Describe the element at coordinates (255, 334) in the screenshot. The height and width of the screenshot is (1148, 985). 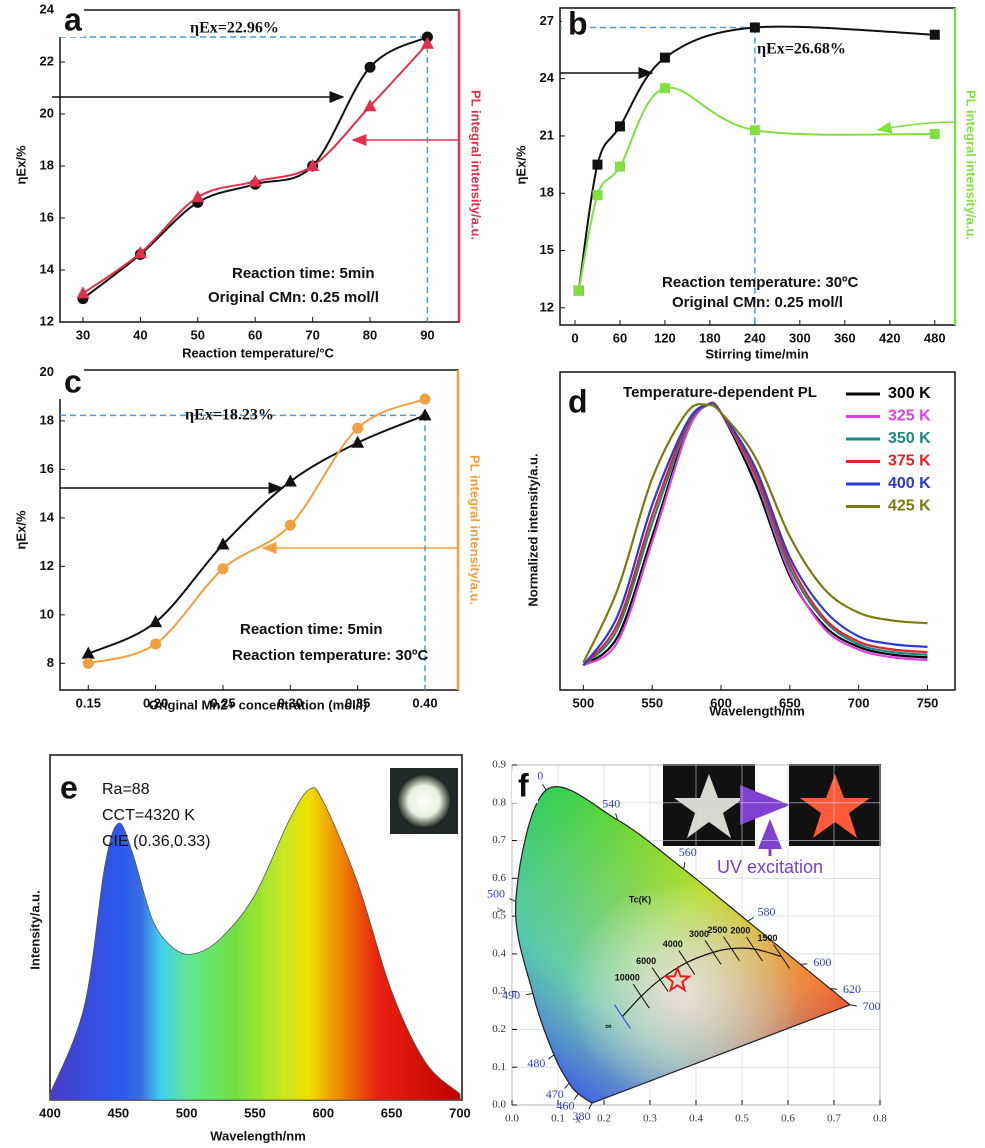
I see `x-tick-label: 60` at that location.